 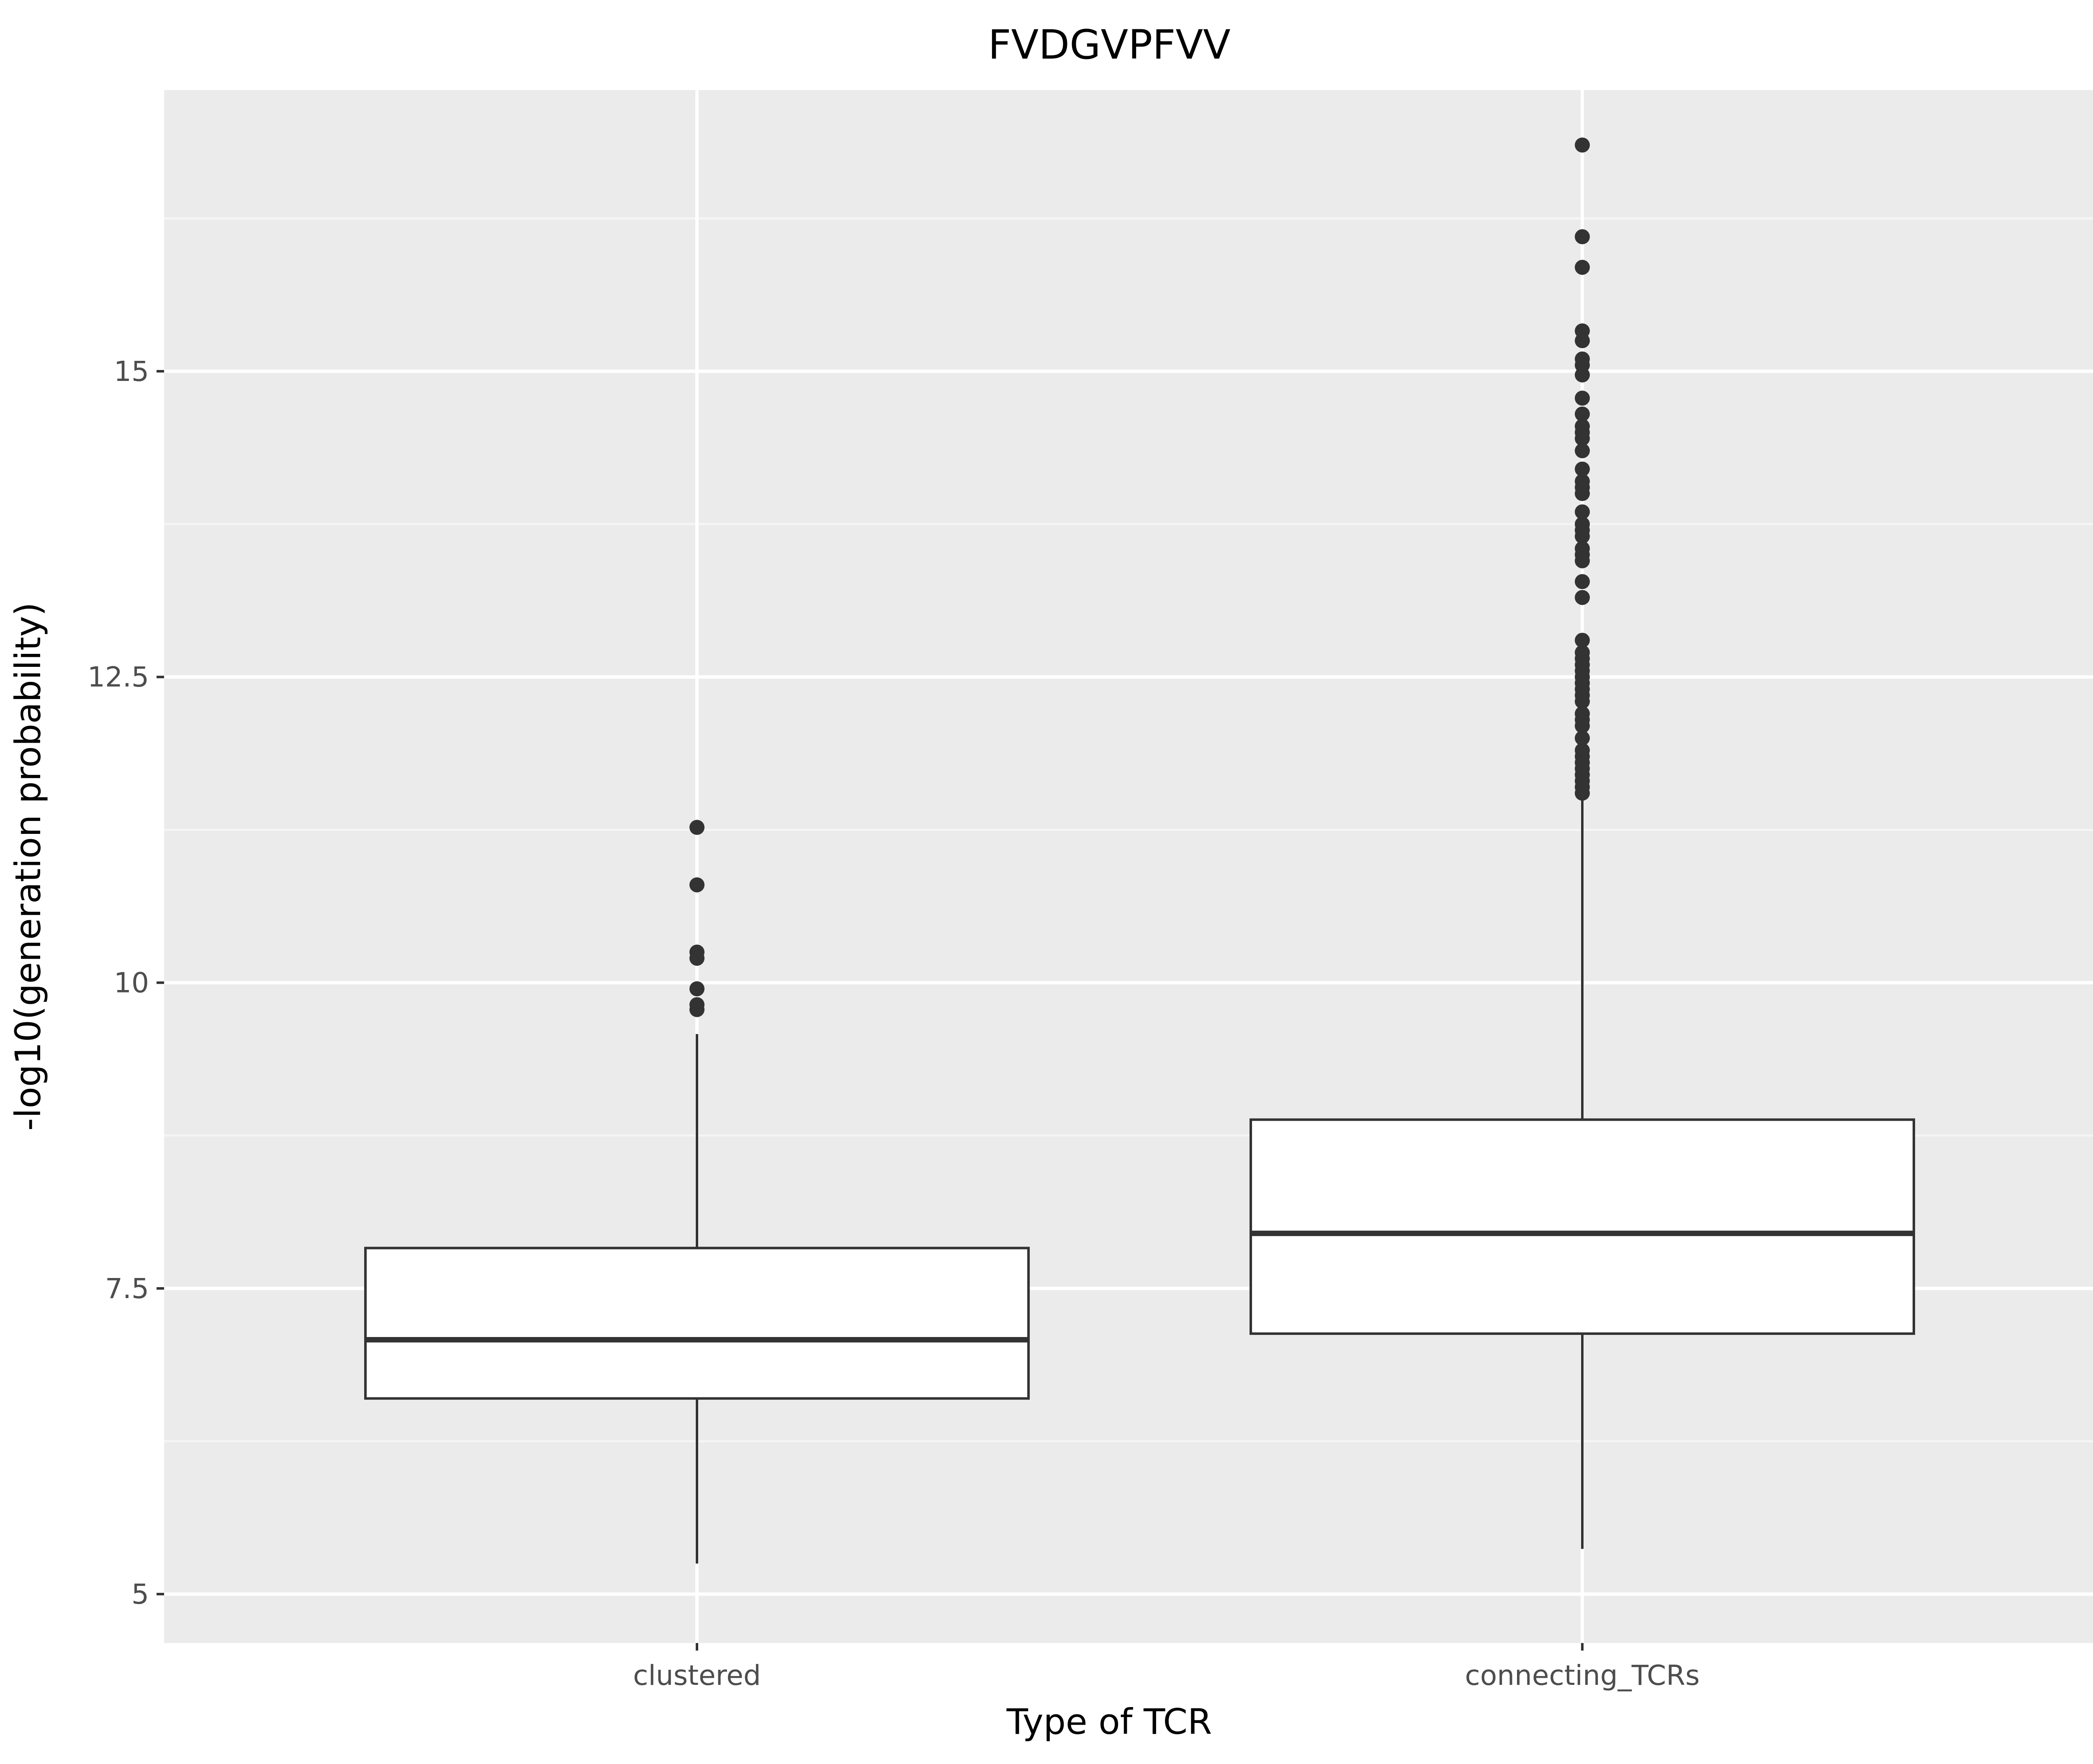 I want to click on chart-title: FVDGVPFVV, so click(x=1109, y=44).